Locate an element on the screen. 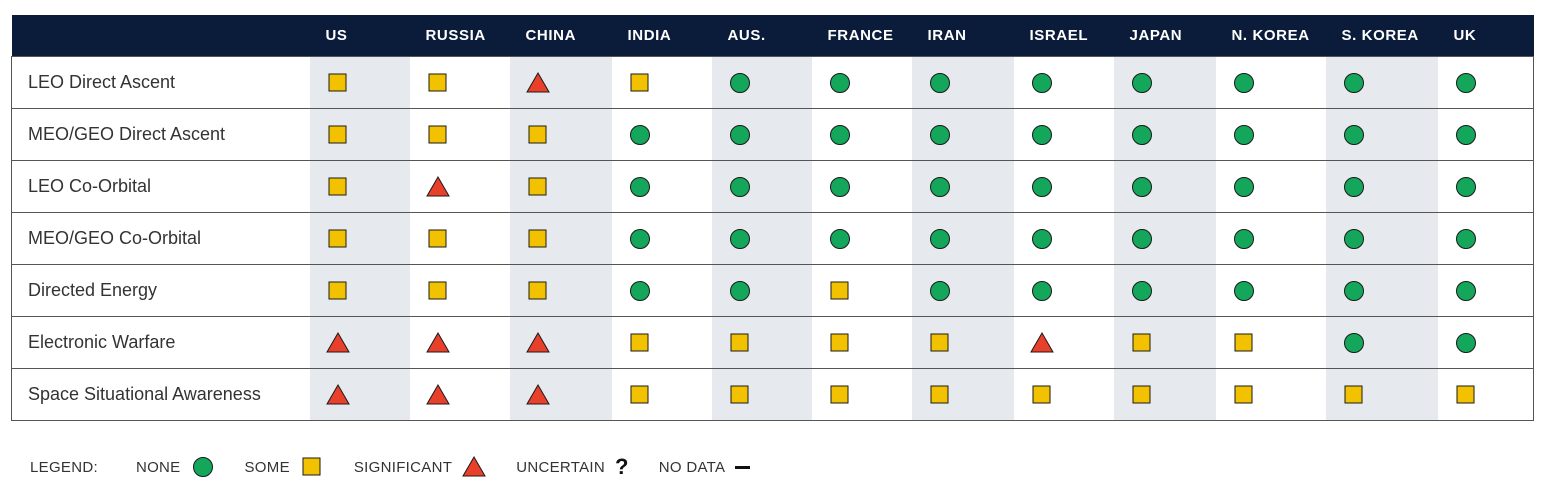  row-label: LEO Co-Orbital is located at coordinates (160, 186).